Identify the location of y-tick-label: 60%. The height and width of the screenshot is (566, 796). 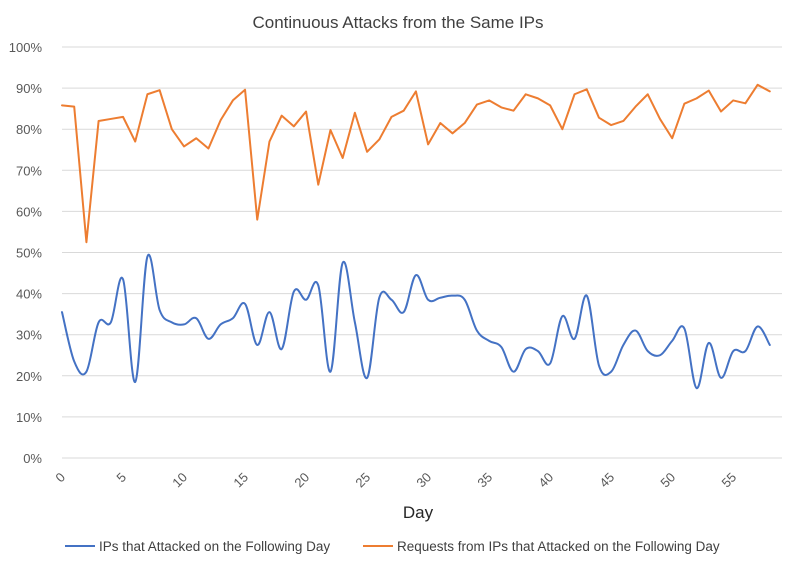
(29, 211).